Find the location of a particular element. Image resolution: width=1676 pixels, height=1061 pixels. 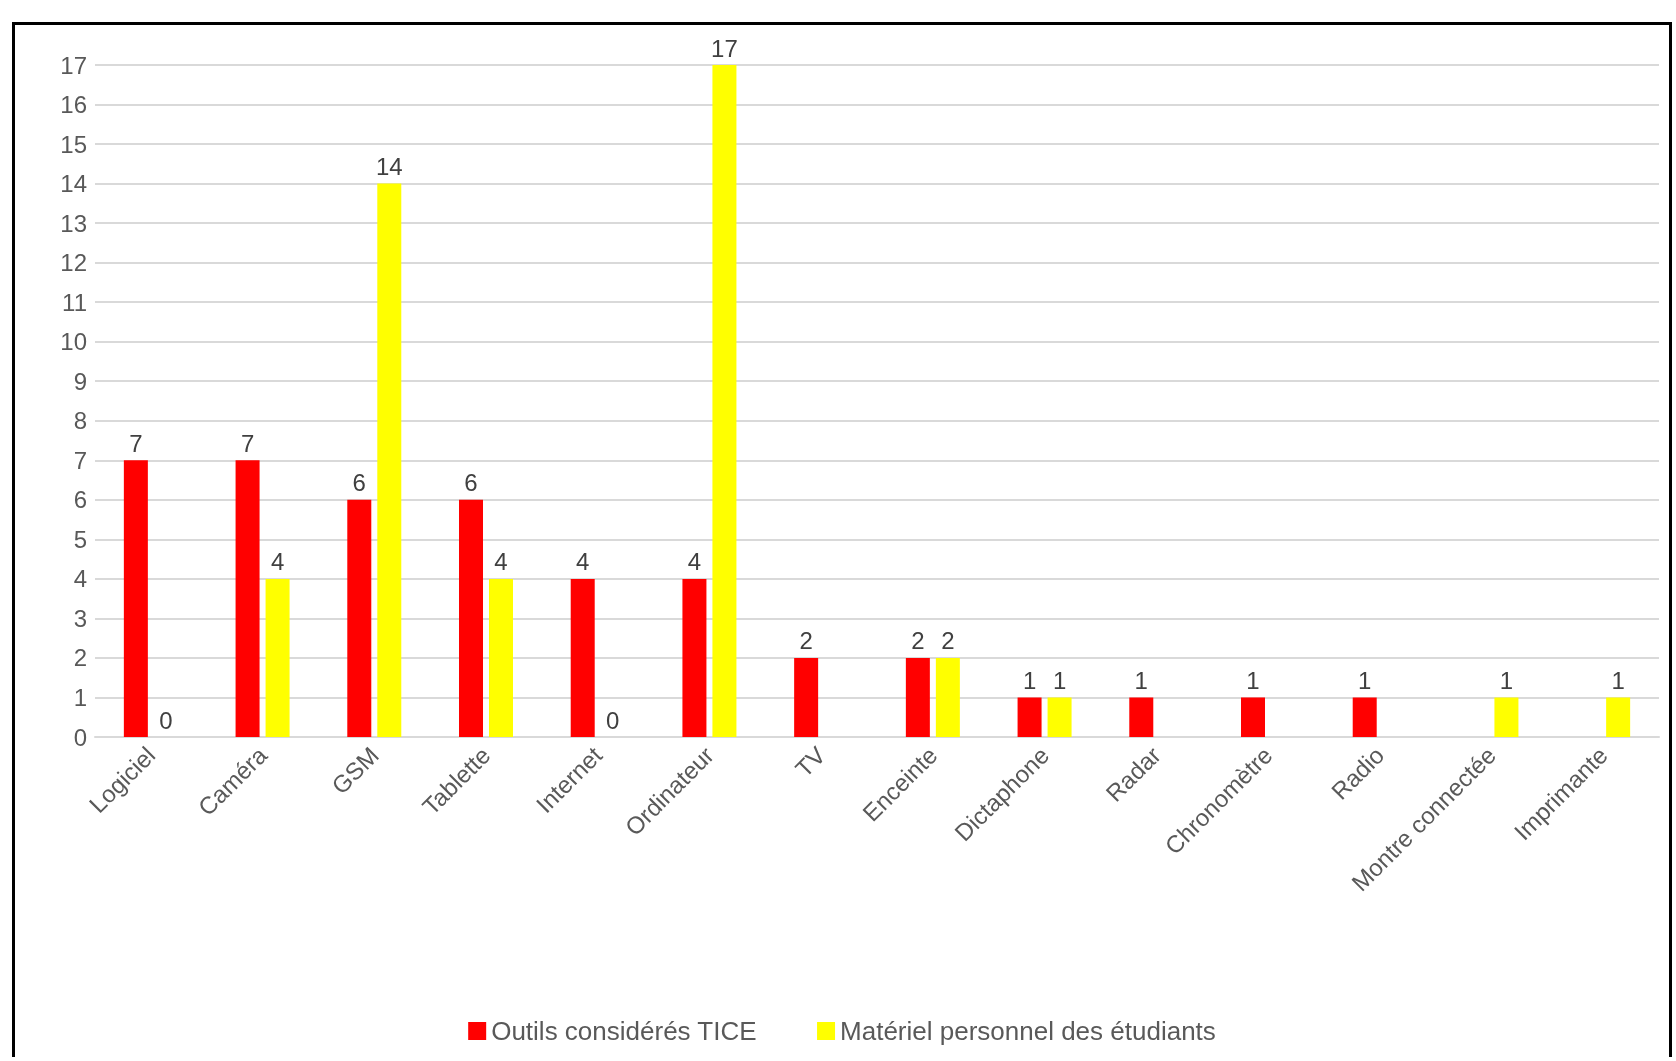

y-tick-label: 11 is located at coordinates (74, 302).